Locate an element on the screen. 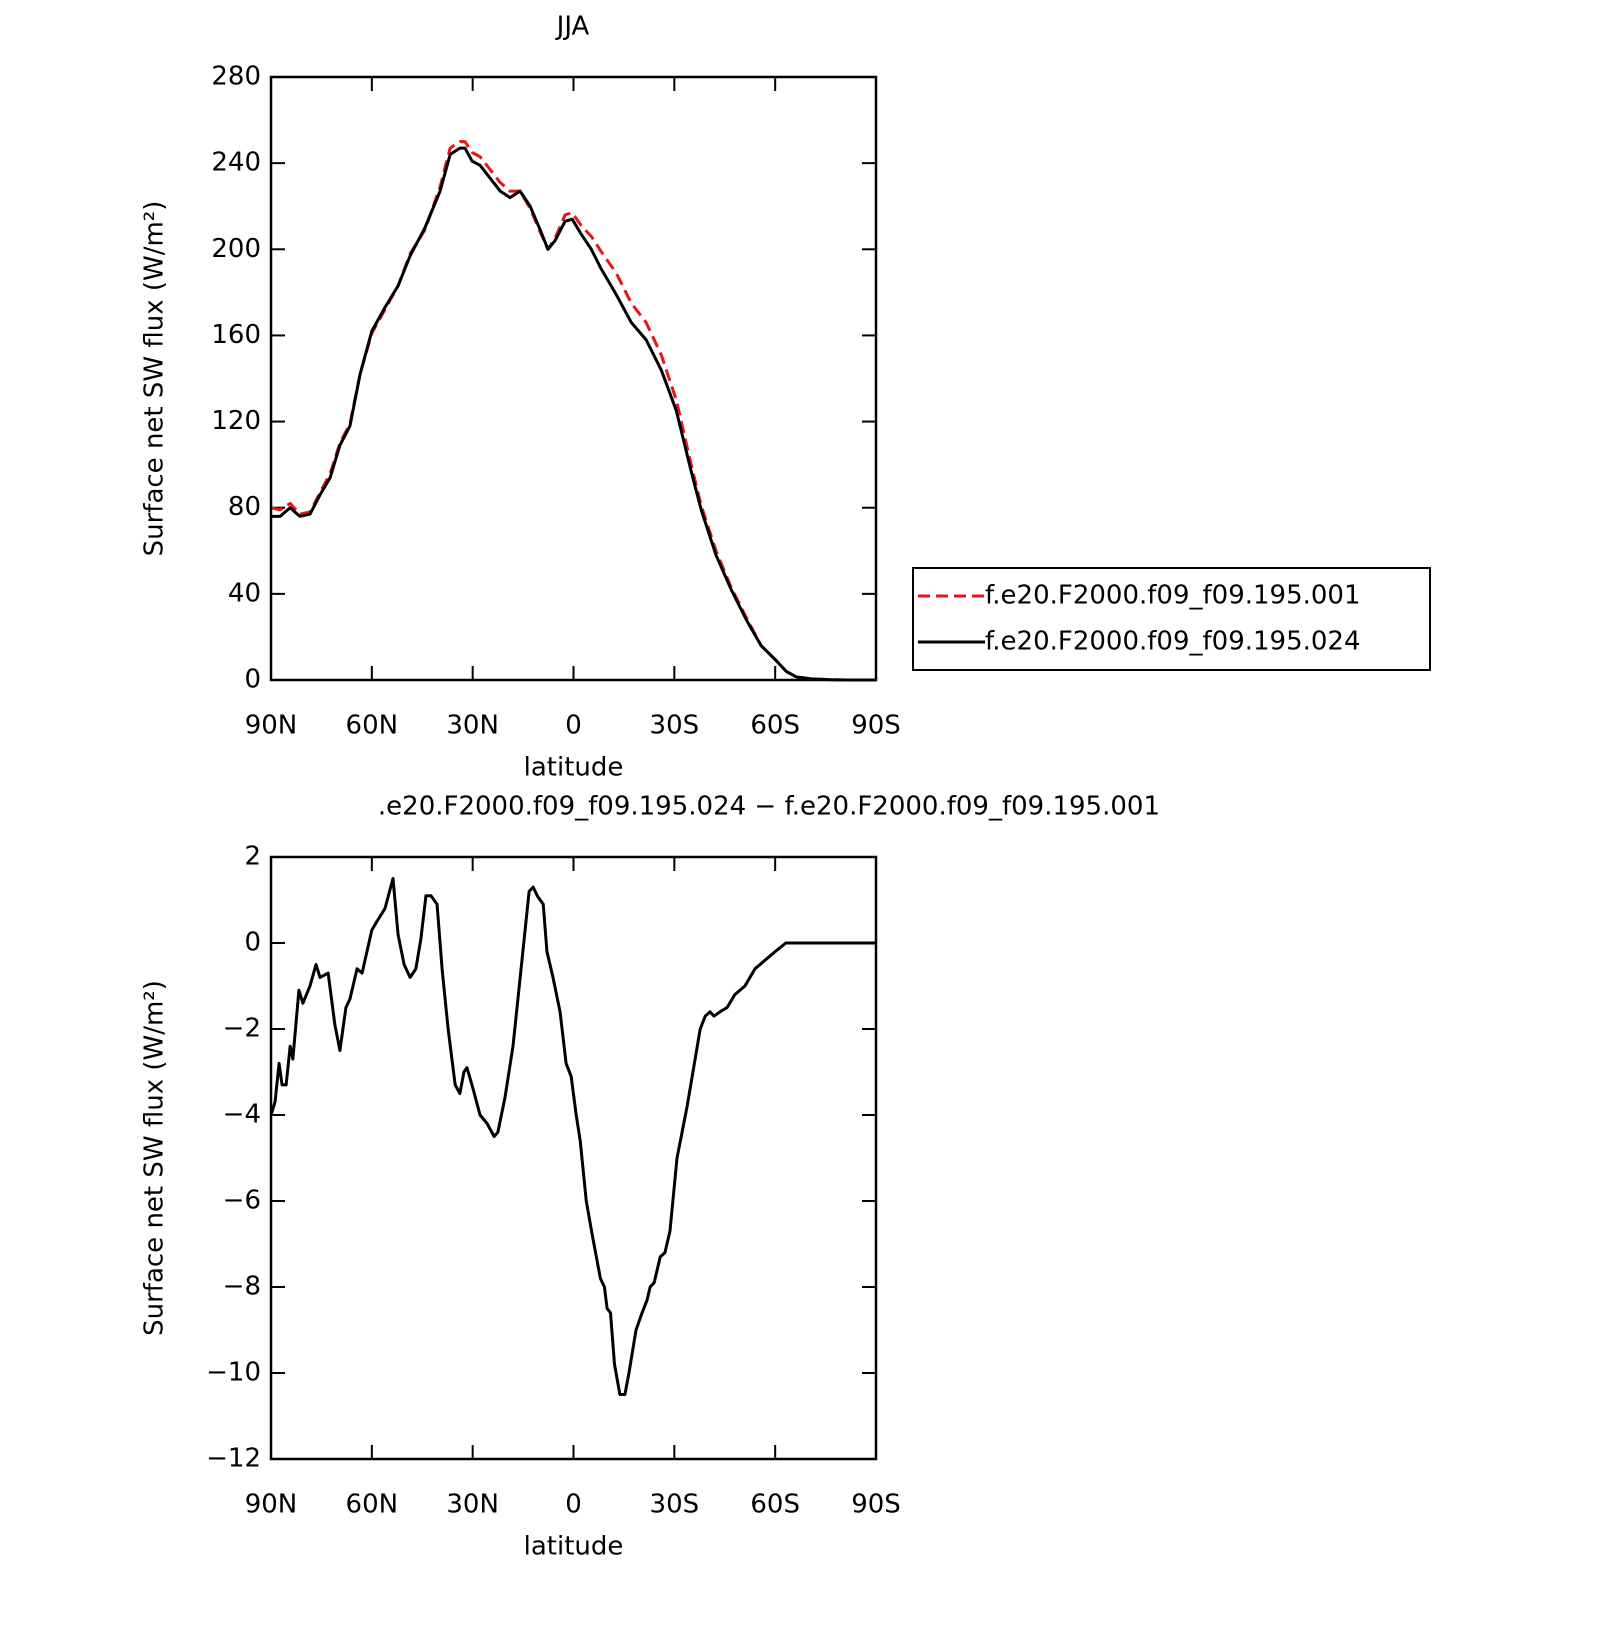 This screenshot has height=1635, width=1597. y-tick-label: 240 is located at coordinates (236, 163).